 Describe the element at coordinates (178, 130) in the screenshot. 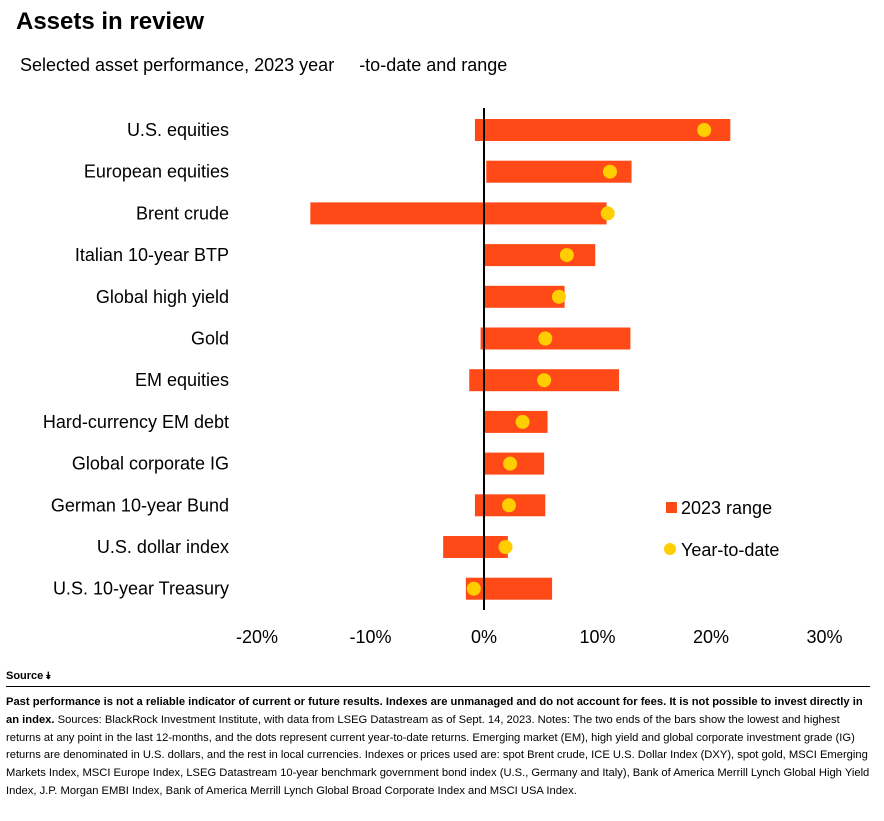

I see `category-label: U.S. equities` at that location.